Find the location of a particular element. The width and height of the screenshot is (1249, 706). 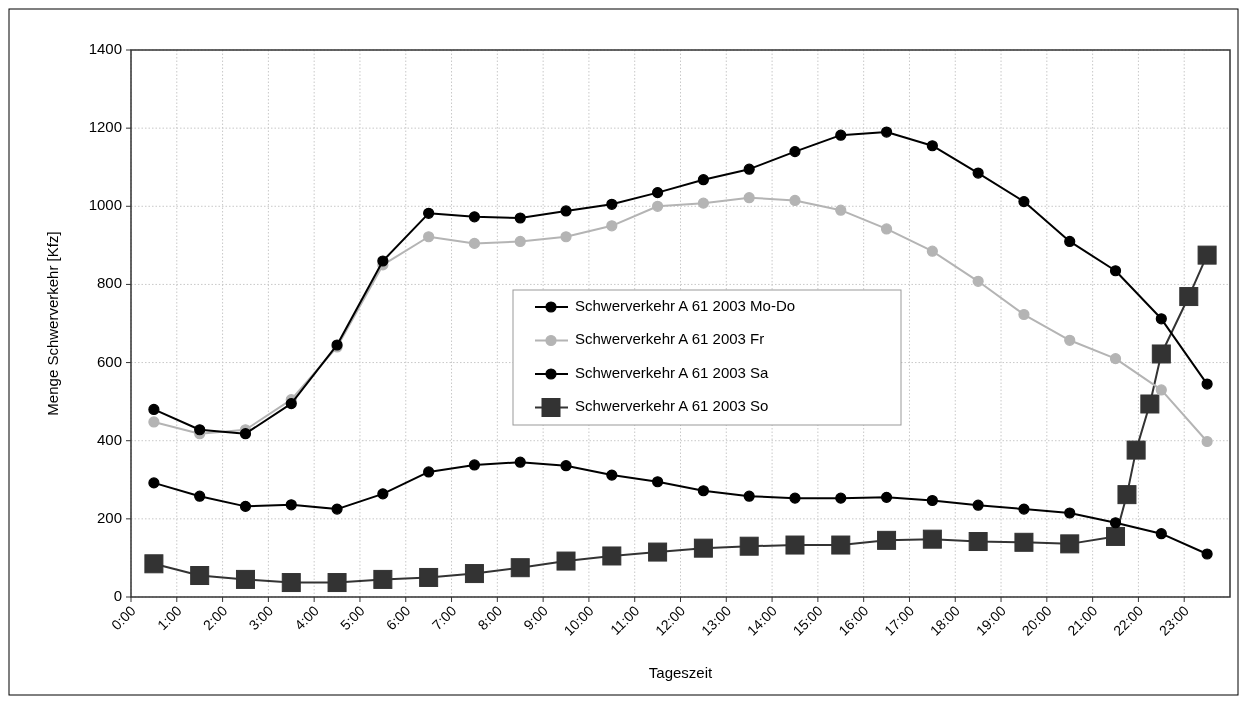

legend-label: Schwerverkehr A 61 2003 So is located at coordinates (672, 406).